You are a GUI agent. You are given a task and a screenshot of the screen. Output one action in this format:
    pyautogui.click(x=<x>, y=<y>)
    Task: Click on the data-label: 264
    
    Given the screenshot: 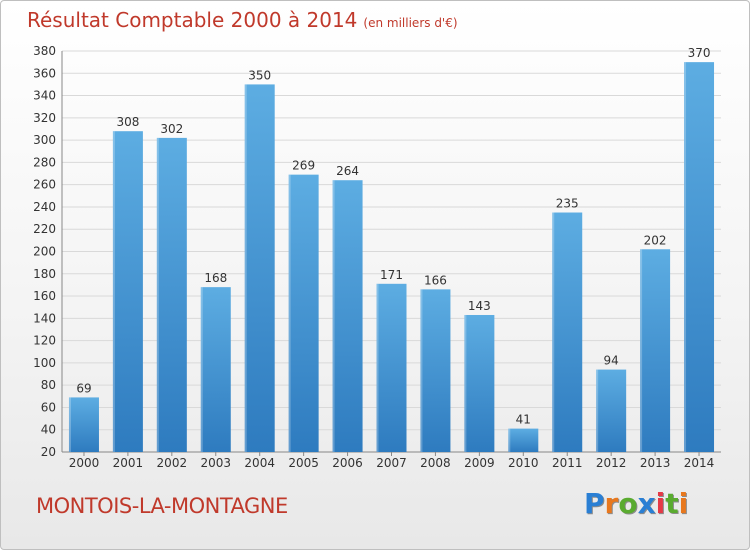 What is the action you would take?
    pyautogui.click(x=347, y=171)
    